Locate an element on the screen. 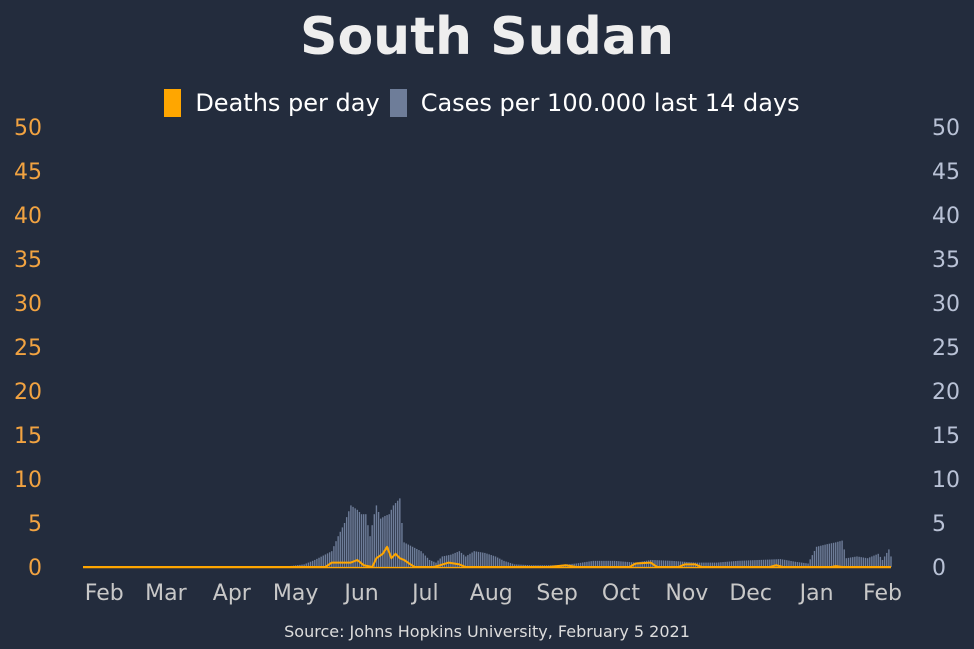 The height and width of the screenshot is (649, 974). y-tick-left-label: 45 is located at coordinates (28, 172).